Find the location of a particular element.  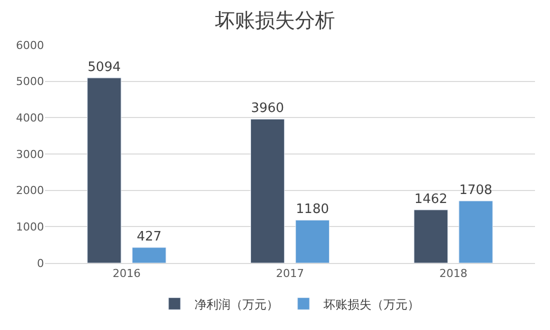

data-label: 3960 is located at coordinates (267, 108).